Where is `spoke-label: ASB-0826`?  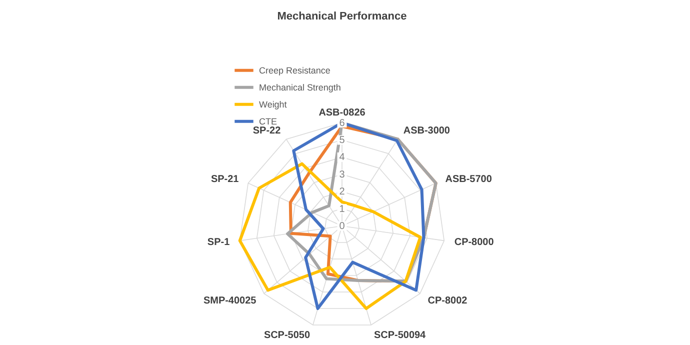
spoke-label: ASB-0826 is located at coordinates (342, 112).